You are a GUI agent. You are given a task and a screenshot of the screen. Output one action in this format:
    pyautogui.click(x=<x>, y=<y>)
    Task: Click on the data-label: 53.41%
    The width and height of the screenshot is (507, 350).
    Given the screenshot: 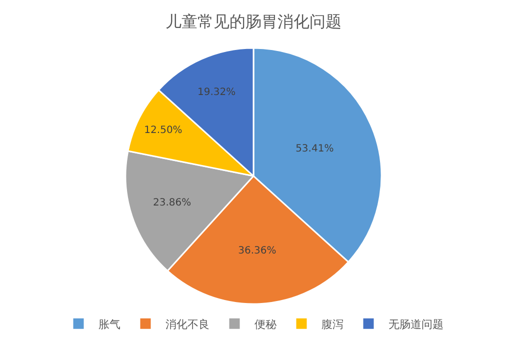 What is the action you would take?
    pyautogui.click(x=315, y=148)
    